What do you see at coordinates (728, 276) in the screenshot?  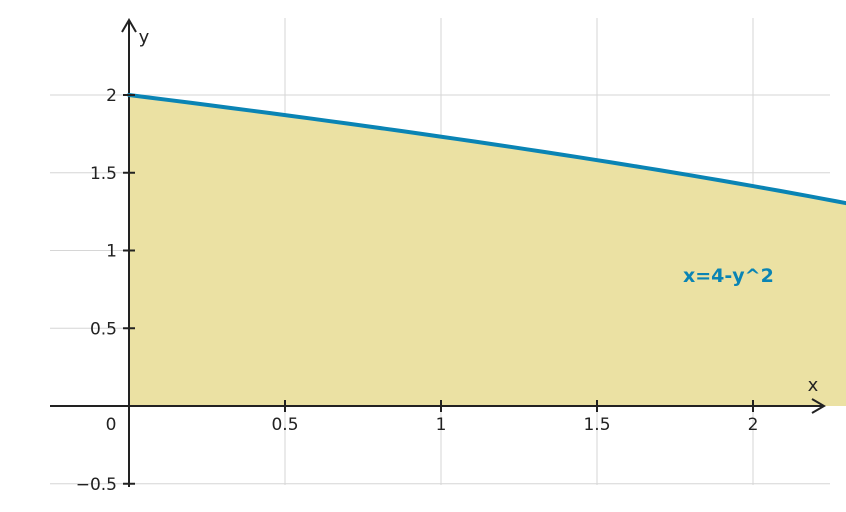 I see `curve-label: x=4-y^2` at bounding box center [728, 276].